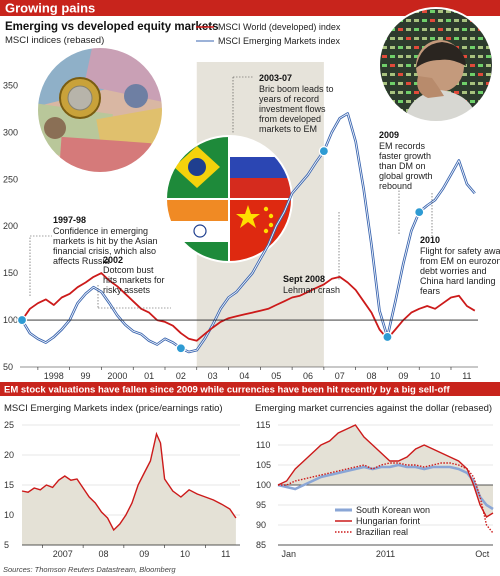 The image size is (500, 576). What do you see at coordinates (403, 376) in the screenshot?
I see `x-tick-label: 09` at bounding box center [403, 376].